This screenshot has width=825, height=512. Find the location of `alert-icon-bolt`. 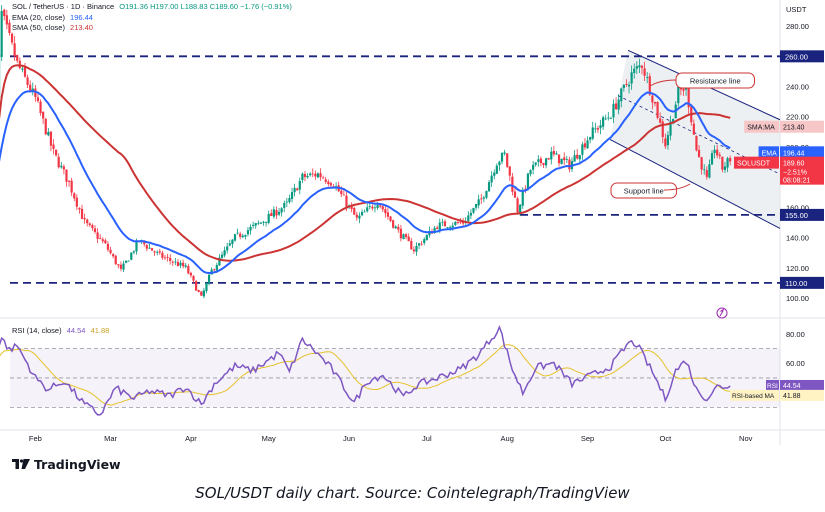

alert-icon-bolt is located at coordinates (722, 312).